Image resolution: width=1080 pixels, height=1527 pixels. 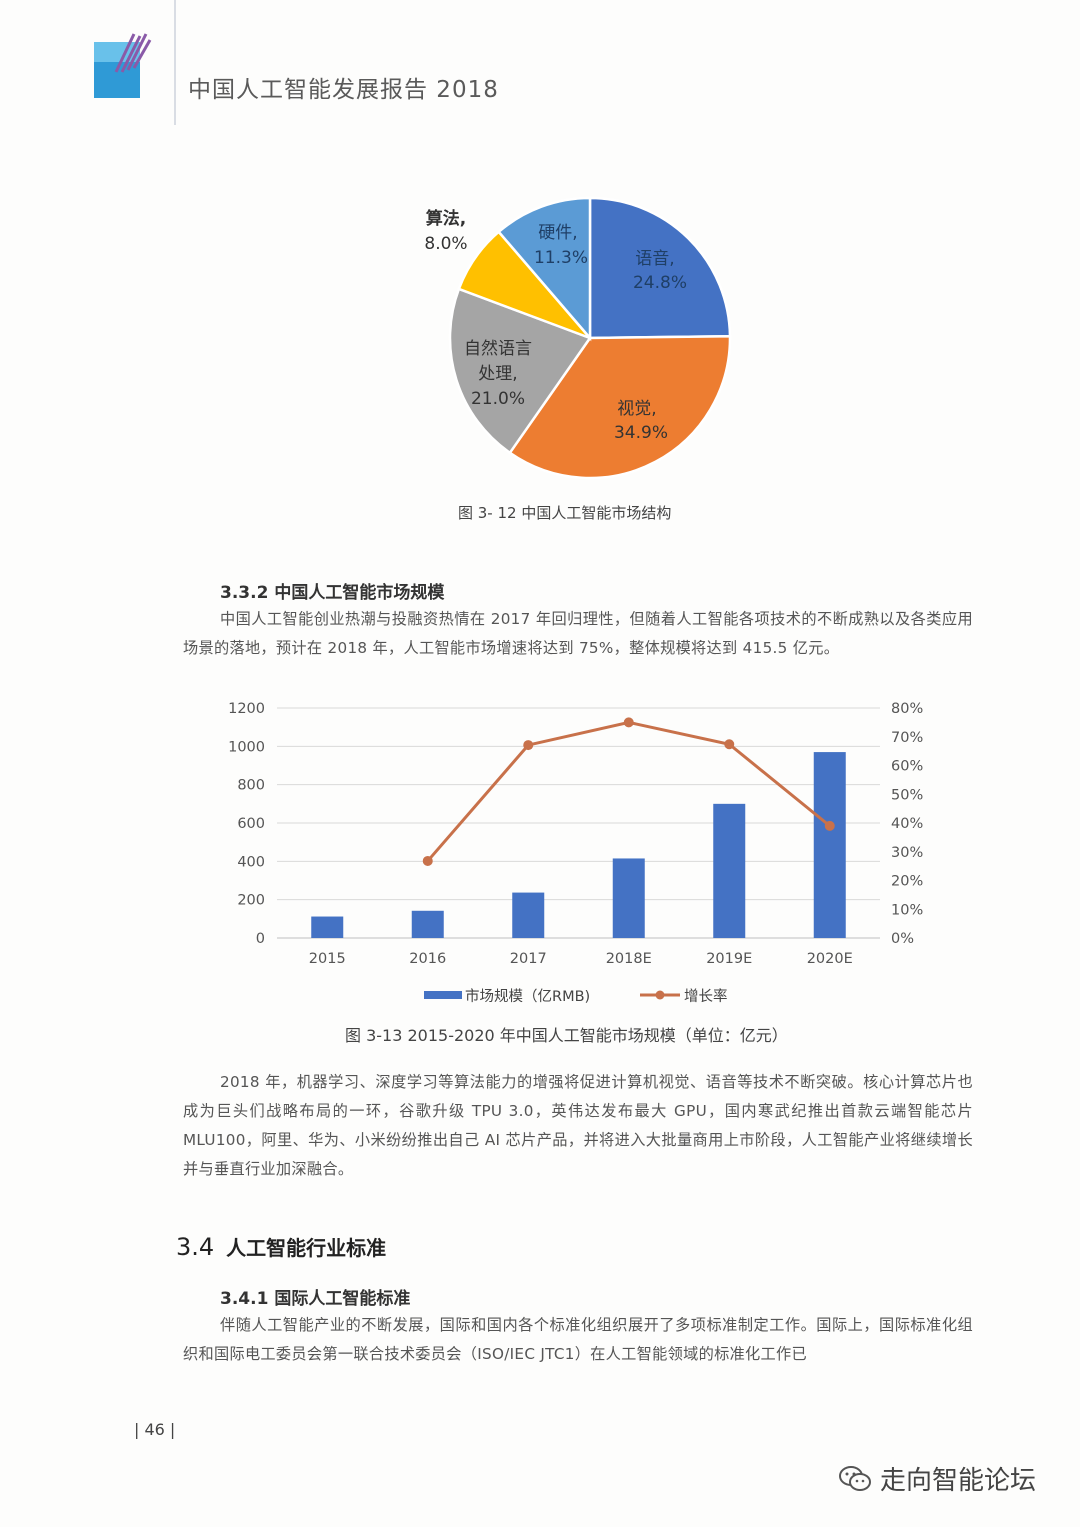 I want to click on legend-bar-swatch, so click(x=443, y=995).